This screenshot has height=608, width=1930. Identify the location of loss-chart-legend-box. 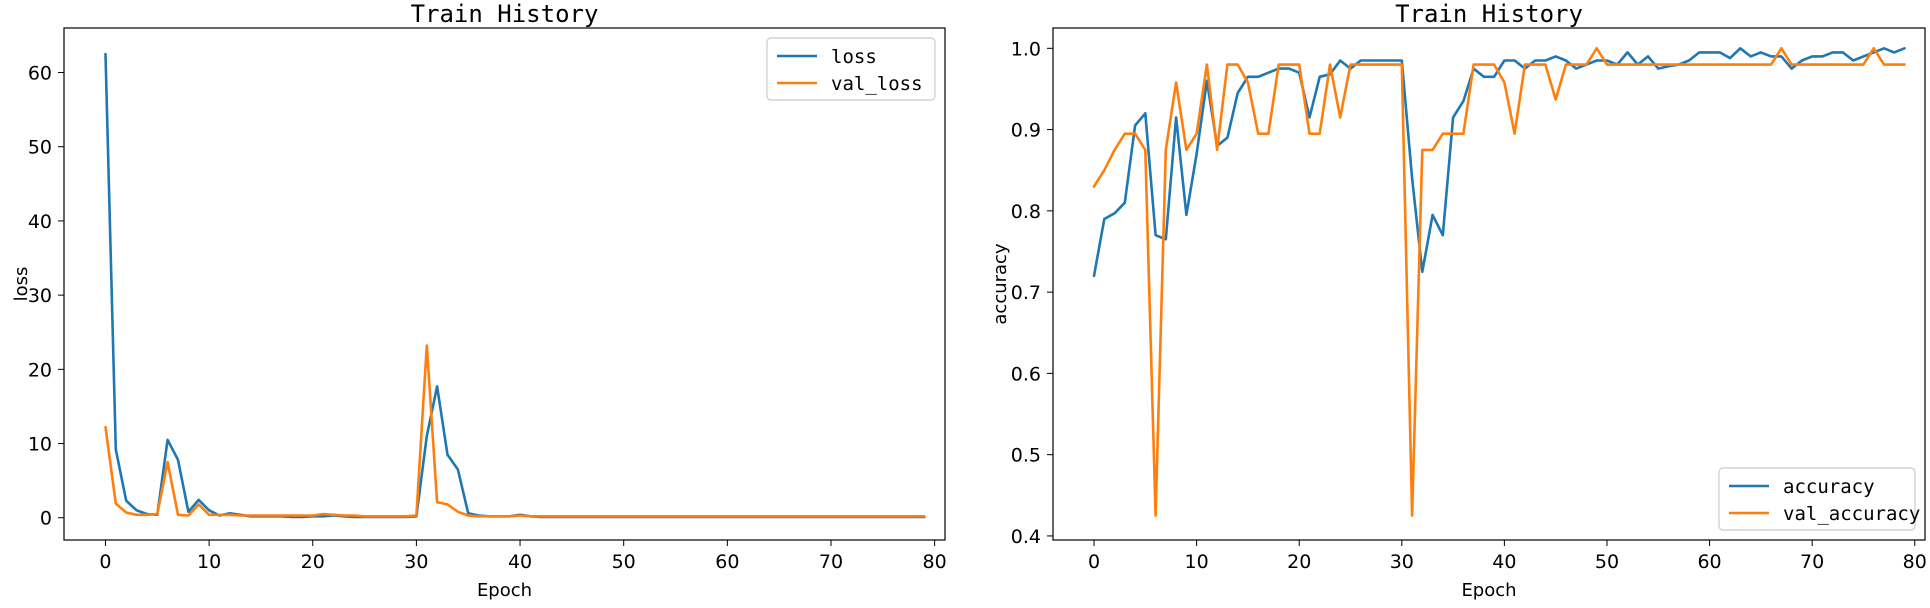
(851, 69).